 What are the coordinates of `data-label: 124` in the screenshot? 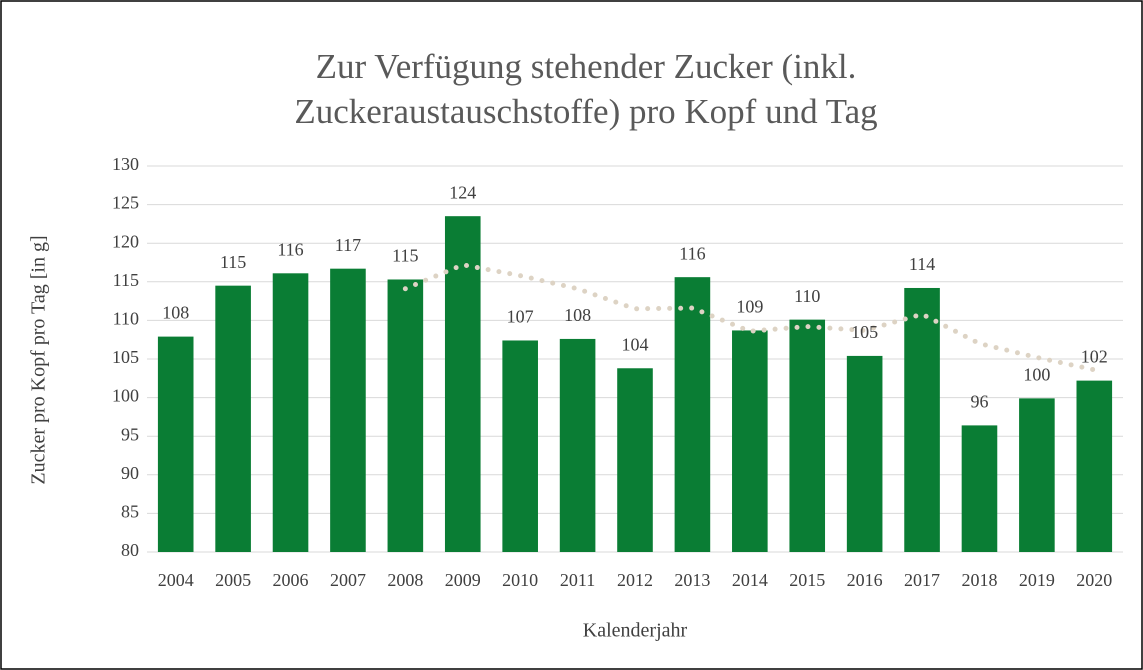 It's located at (462, 192).